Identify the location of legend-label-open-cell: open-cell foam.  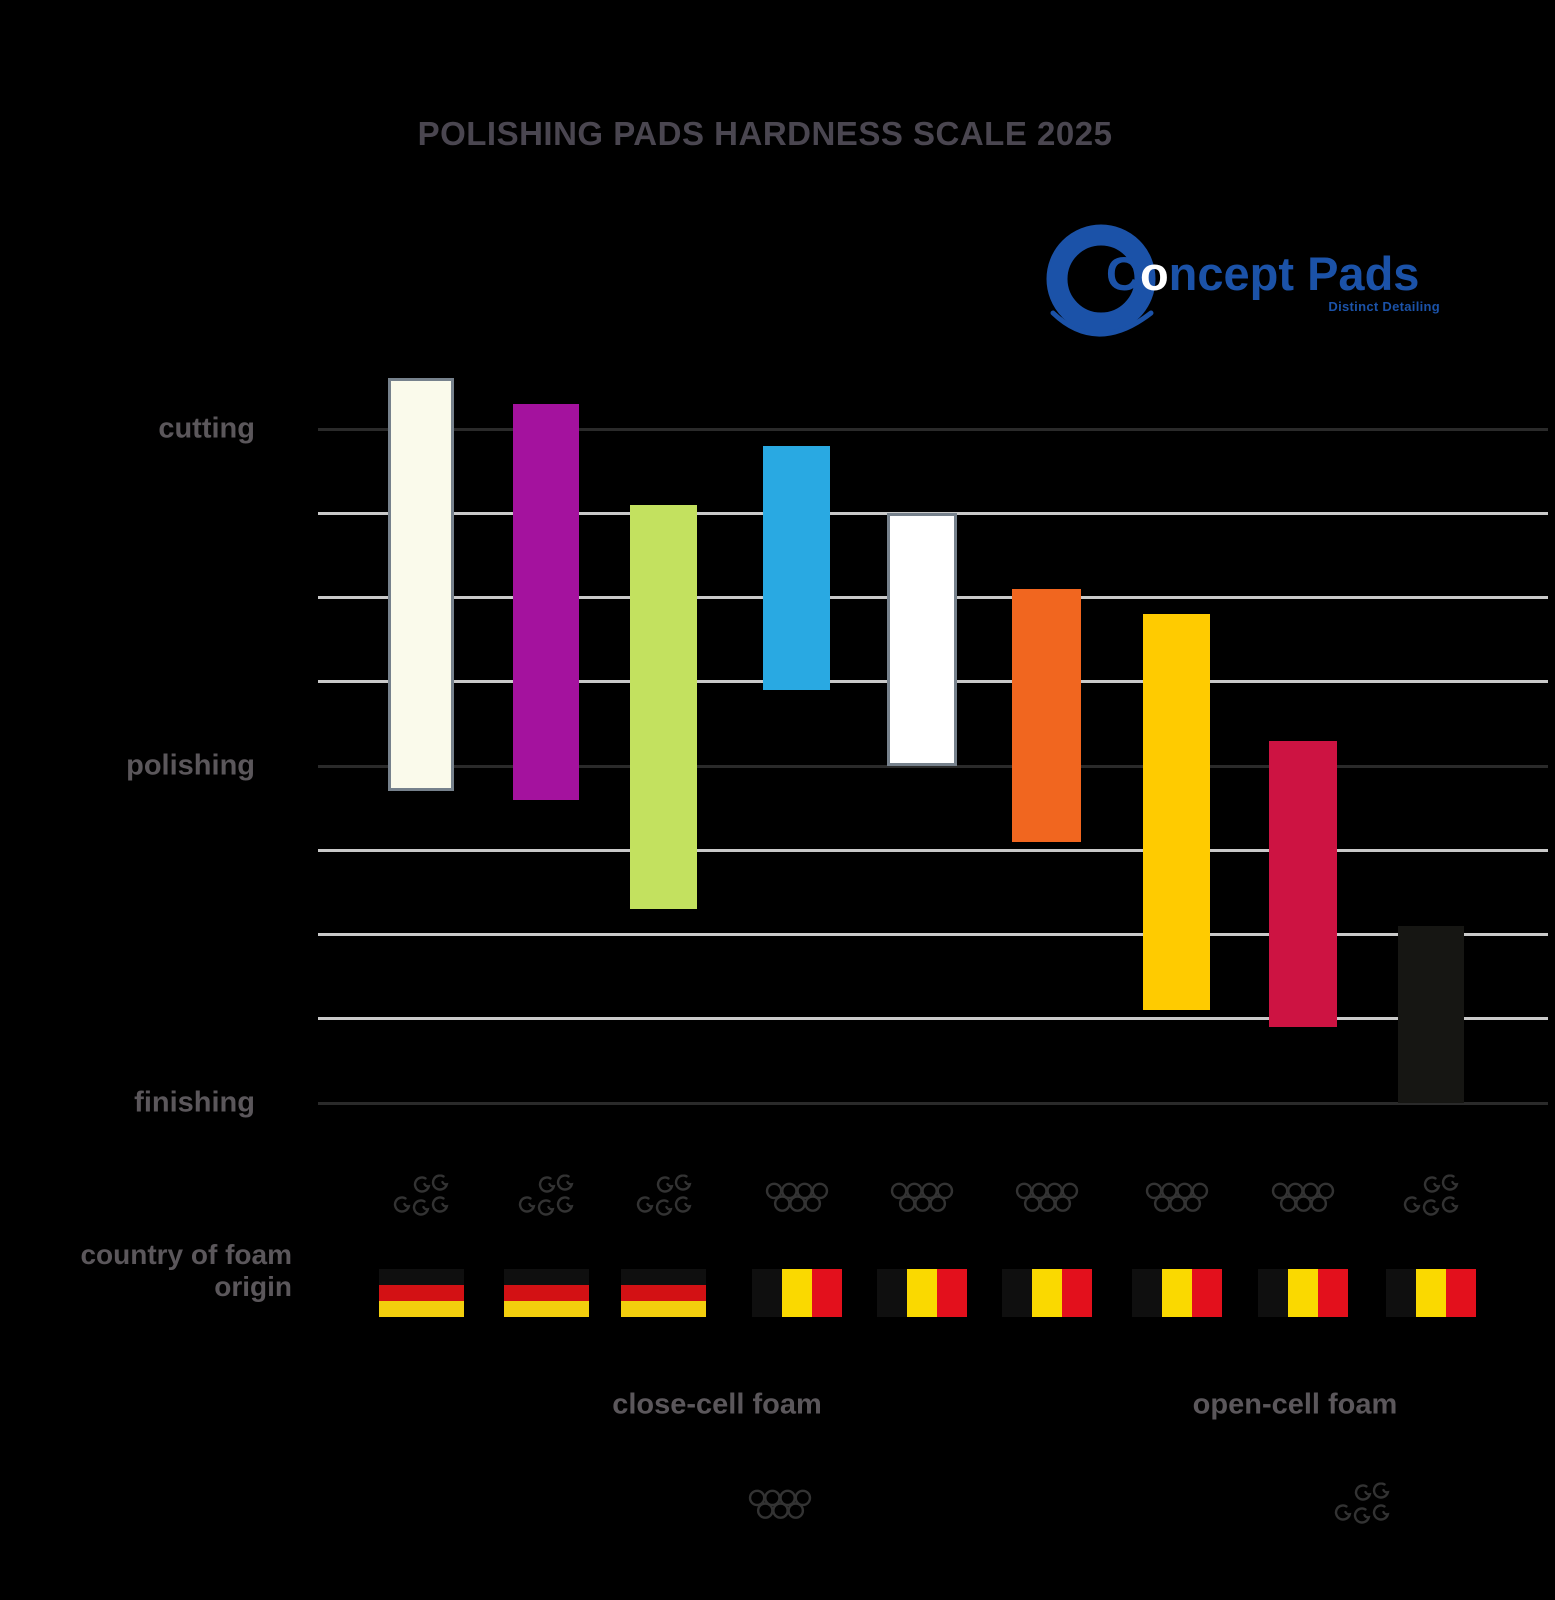
(1295, 1404).